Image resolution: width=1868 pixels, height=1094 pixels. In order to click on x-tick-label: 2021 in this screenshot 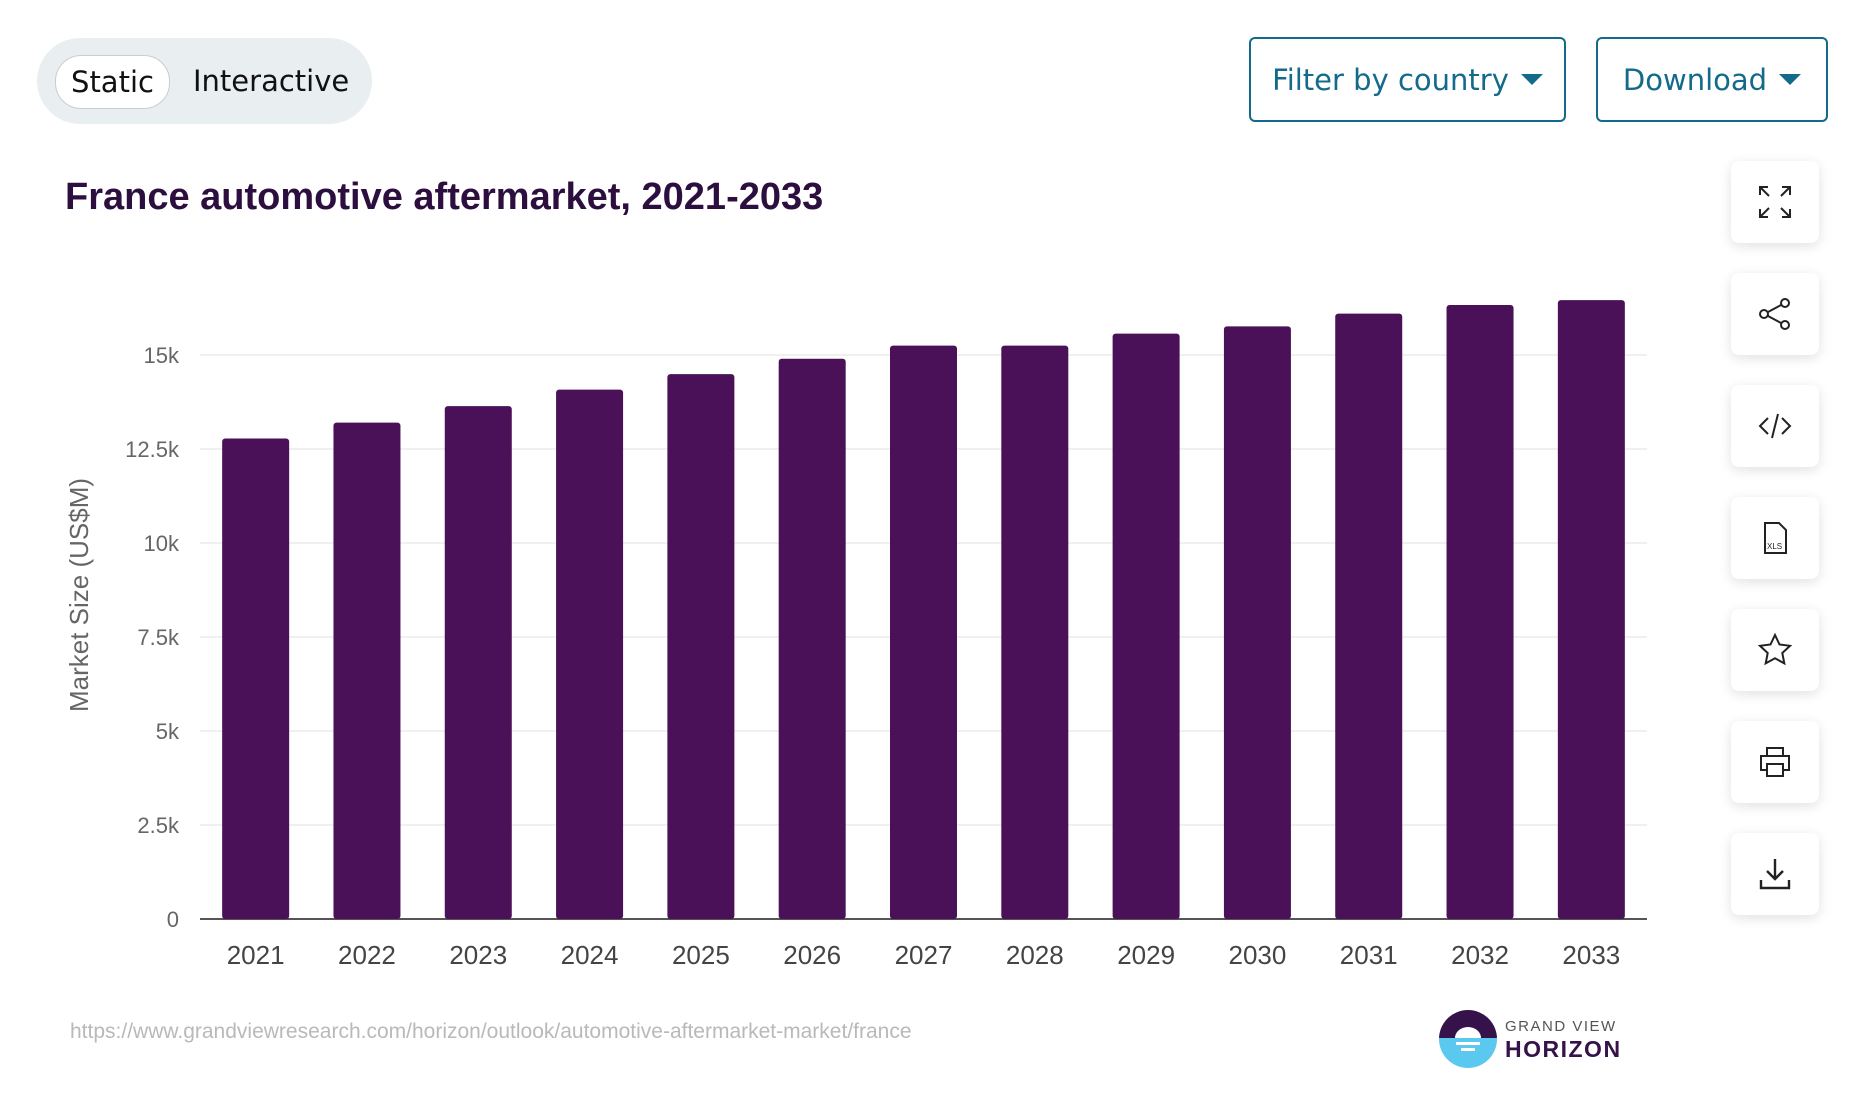, I will do `click(256, 955)`.